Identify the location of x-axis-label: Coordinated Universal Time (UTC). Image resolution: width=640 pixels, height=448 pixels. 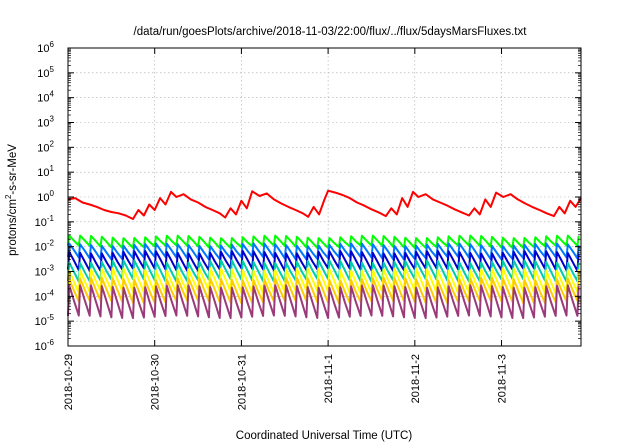
(324, 436).